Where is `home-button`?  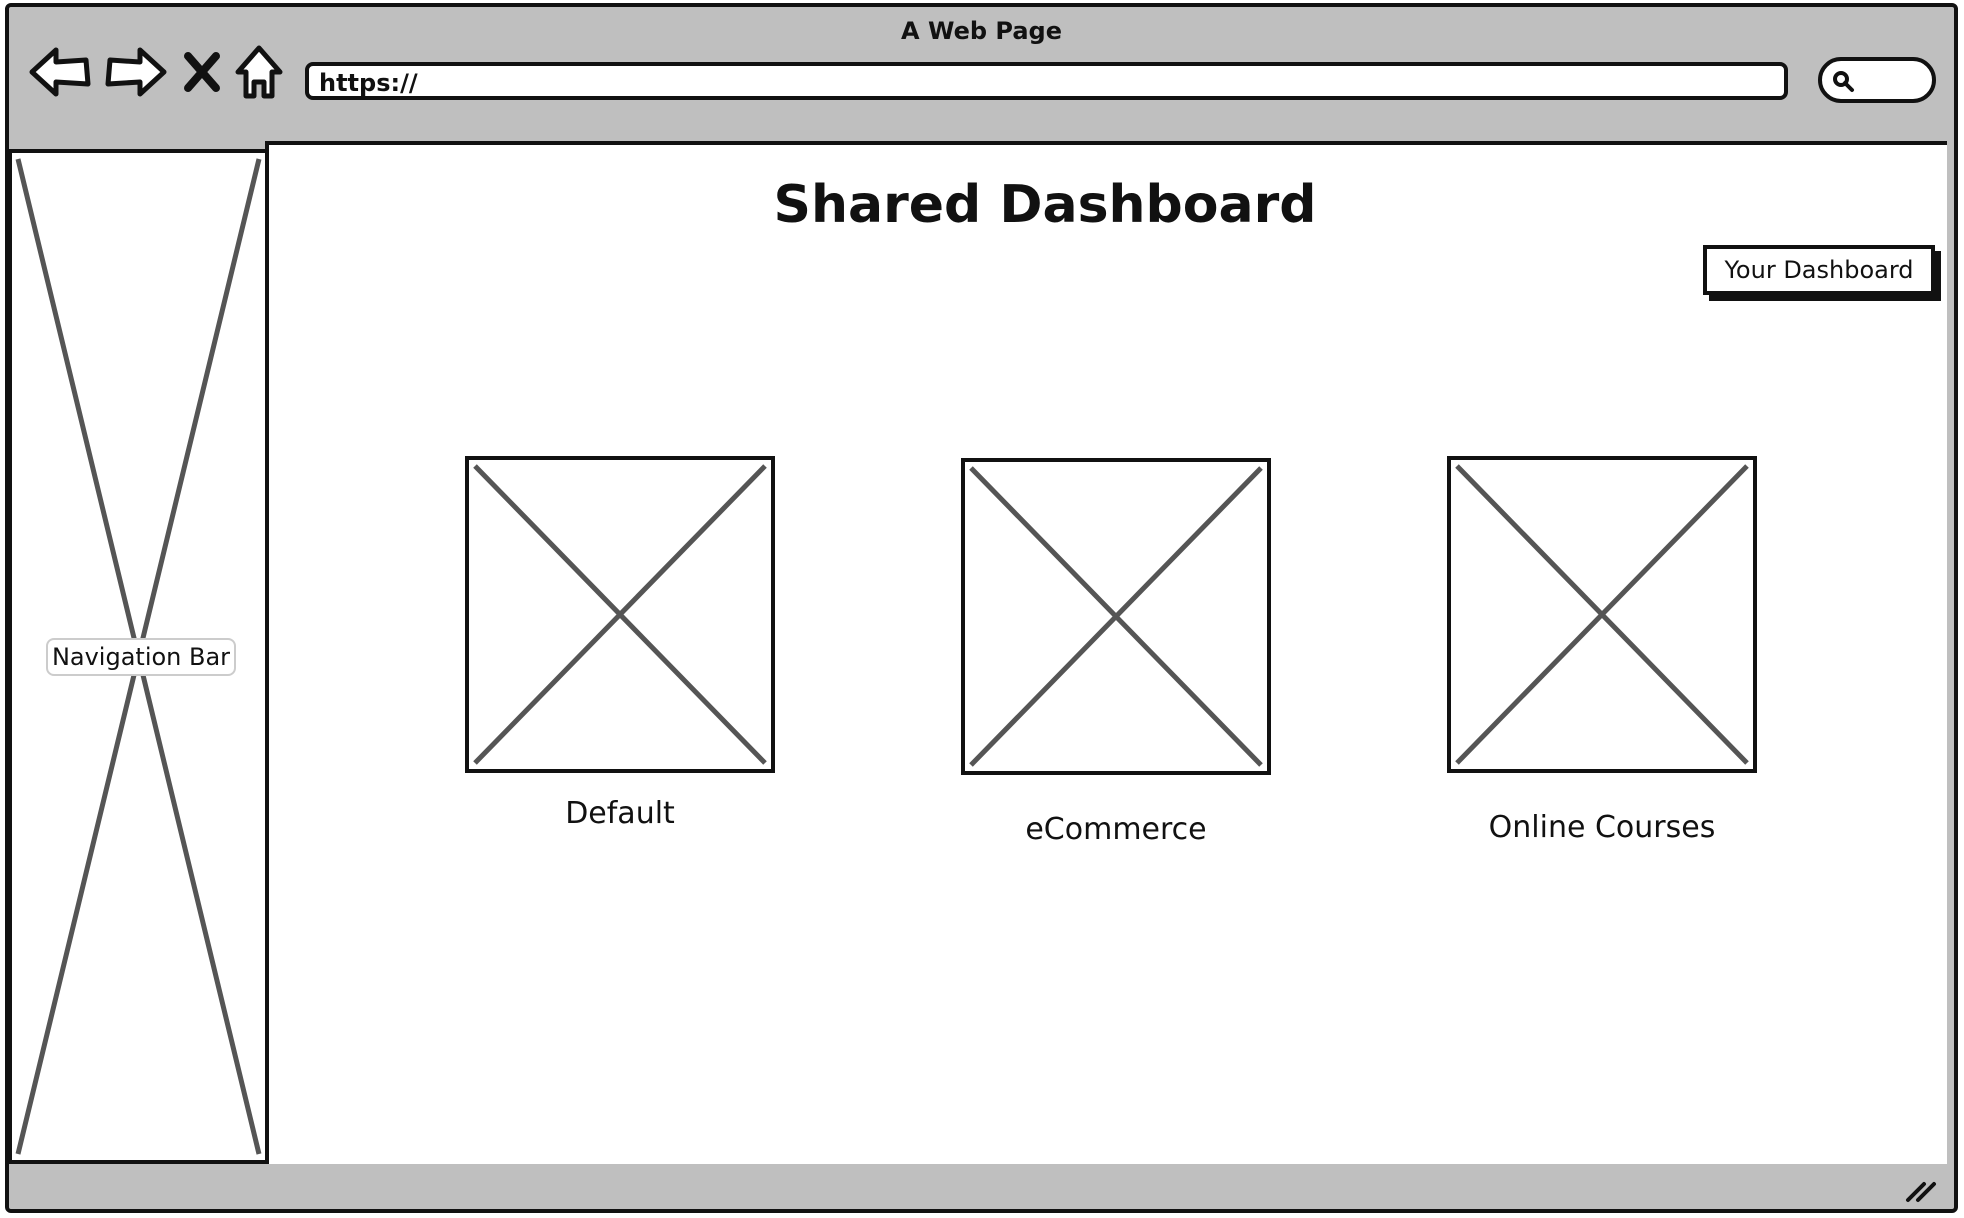
home-button is located at coordinates (259, 72).